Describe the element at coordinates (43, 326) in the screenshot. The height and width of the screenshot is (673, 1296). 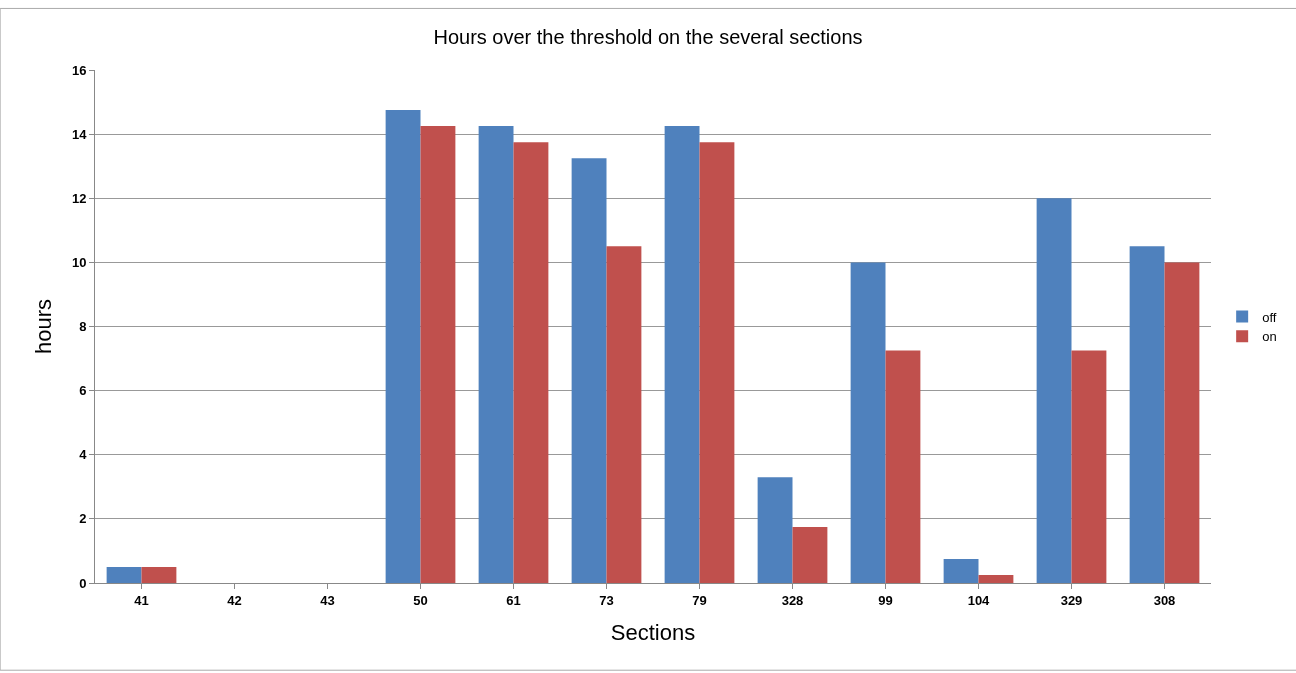
I see `y-axis-title: hours` at that location.